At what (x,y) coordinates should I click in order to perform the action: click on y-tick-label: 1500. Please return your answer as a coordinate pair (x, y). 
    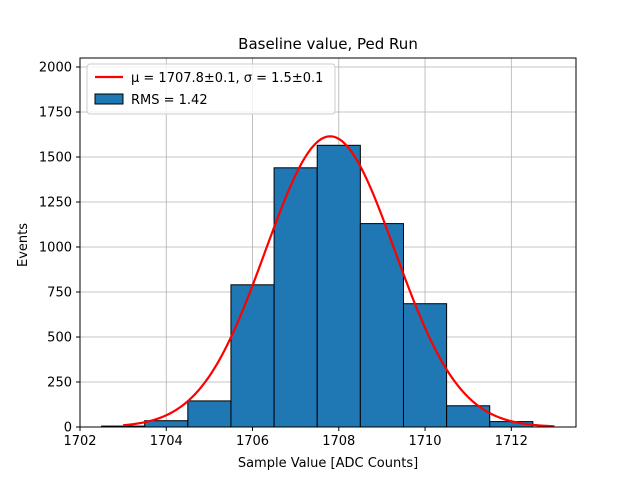
    Looking at the image, I should click on (55, 158).